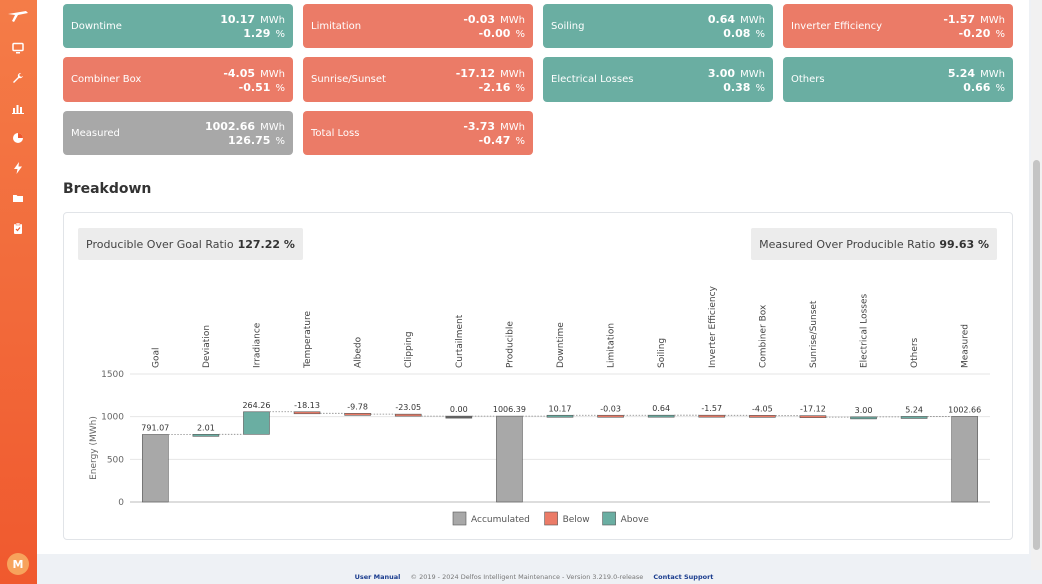 This screenshot has height=584, width=1042. I want to click on breakdown-title: Breakdown, so click(107, 189).